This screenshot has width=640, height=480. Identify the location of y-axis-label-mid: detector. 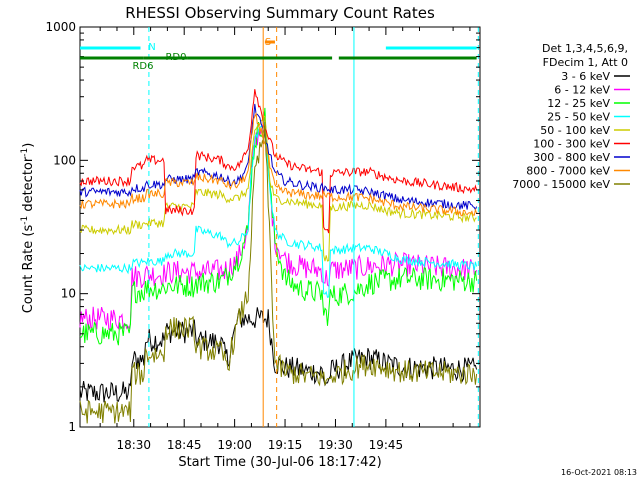
(28, 186).